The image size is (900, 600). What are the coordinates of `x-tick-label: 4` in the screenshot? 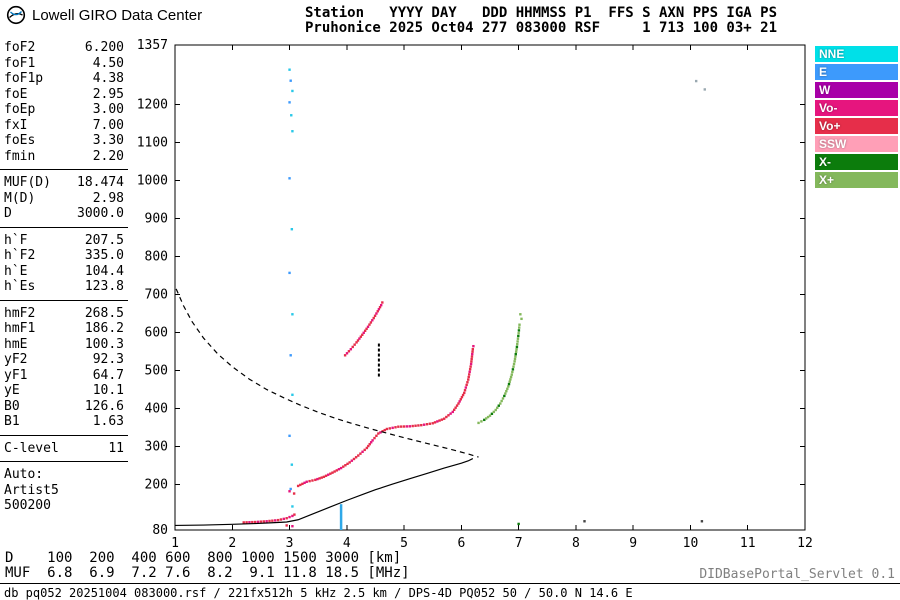 It's located at (347, 543).